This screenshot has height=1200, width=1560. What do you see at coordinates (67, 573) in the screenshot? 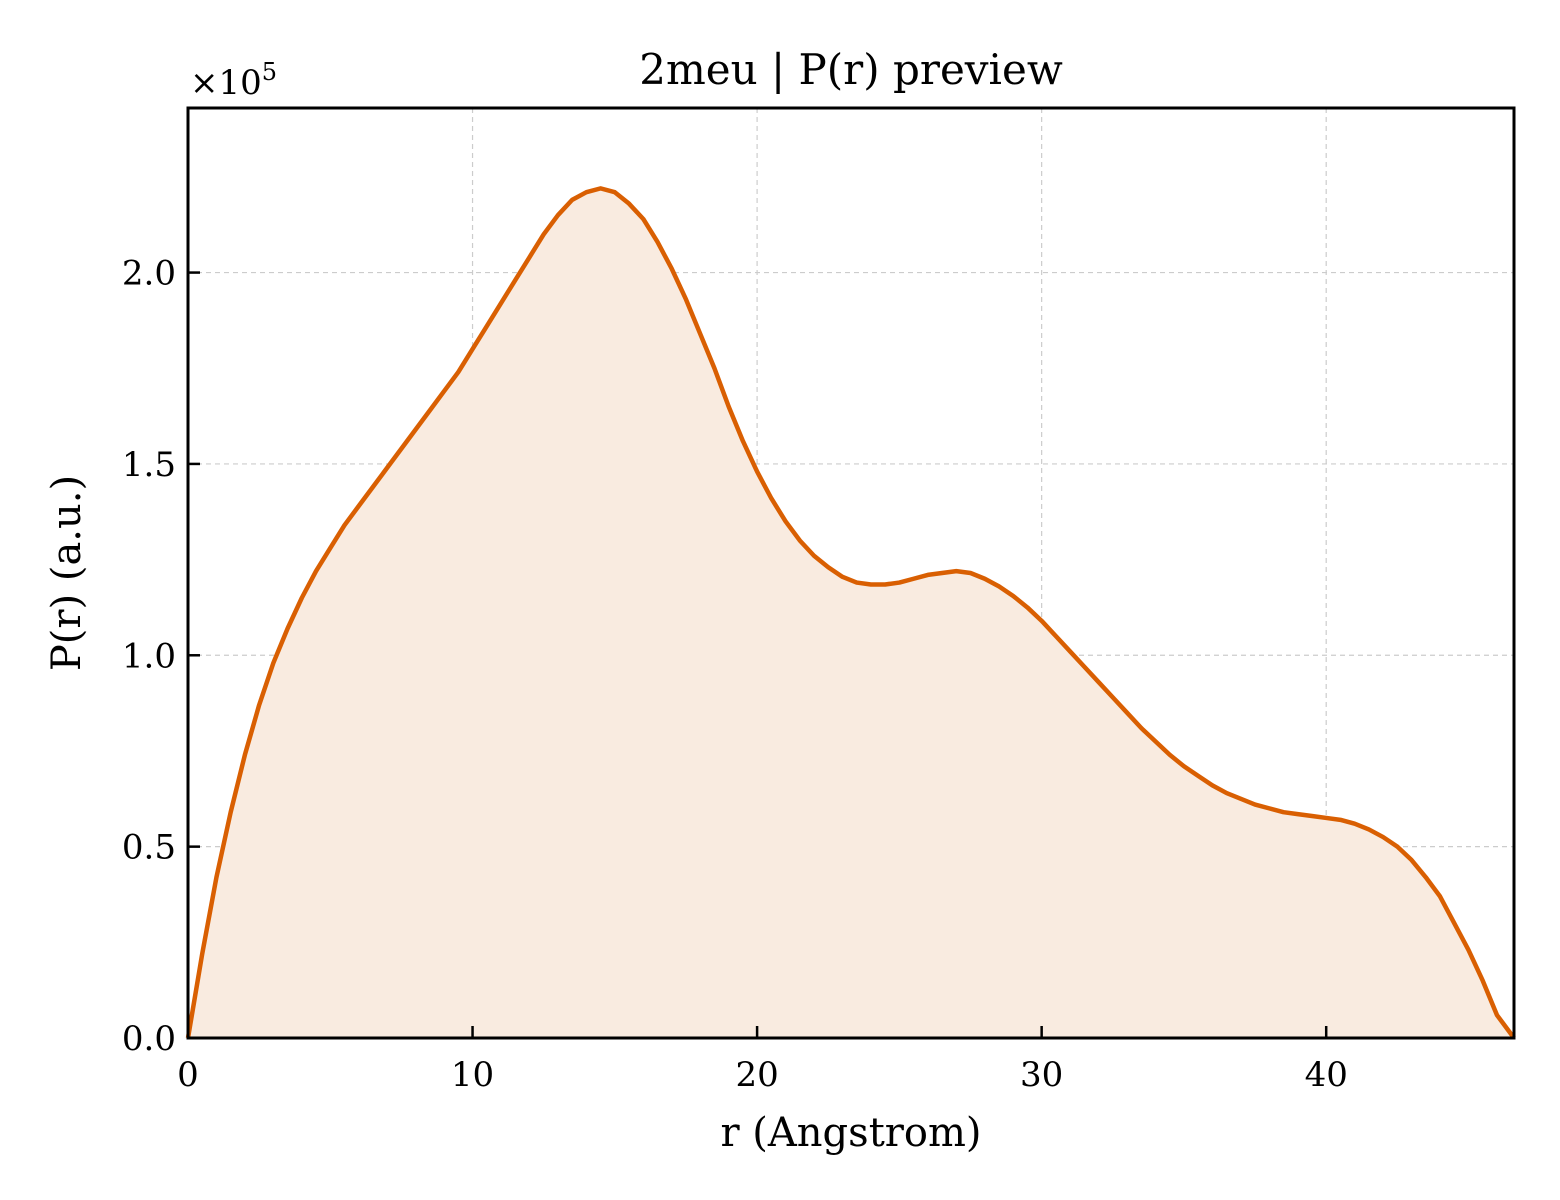
I see `y-axis-label: P(r) (a.u.)` at bounding box center [67, 573].